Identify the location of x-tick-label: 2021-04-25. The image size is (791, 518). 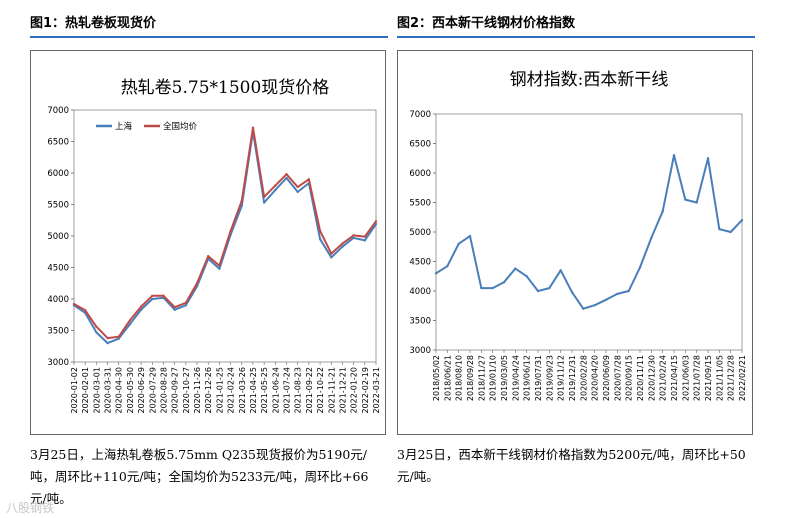
(253, 390).